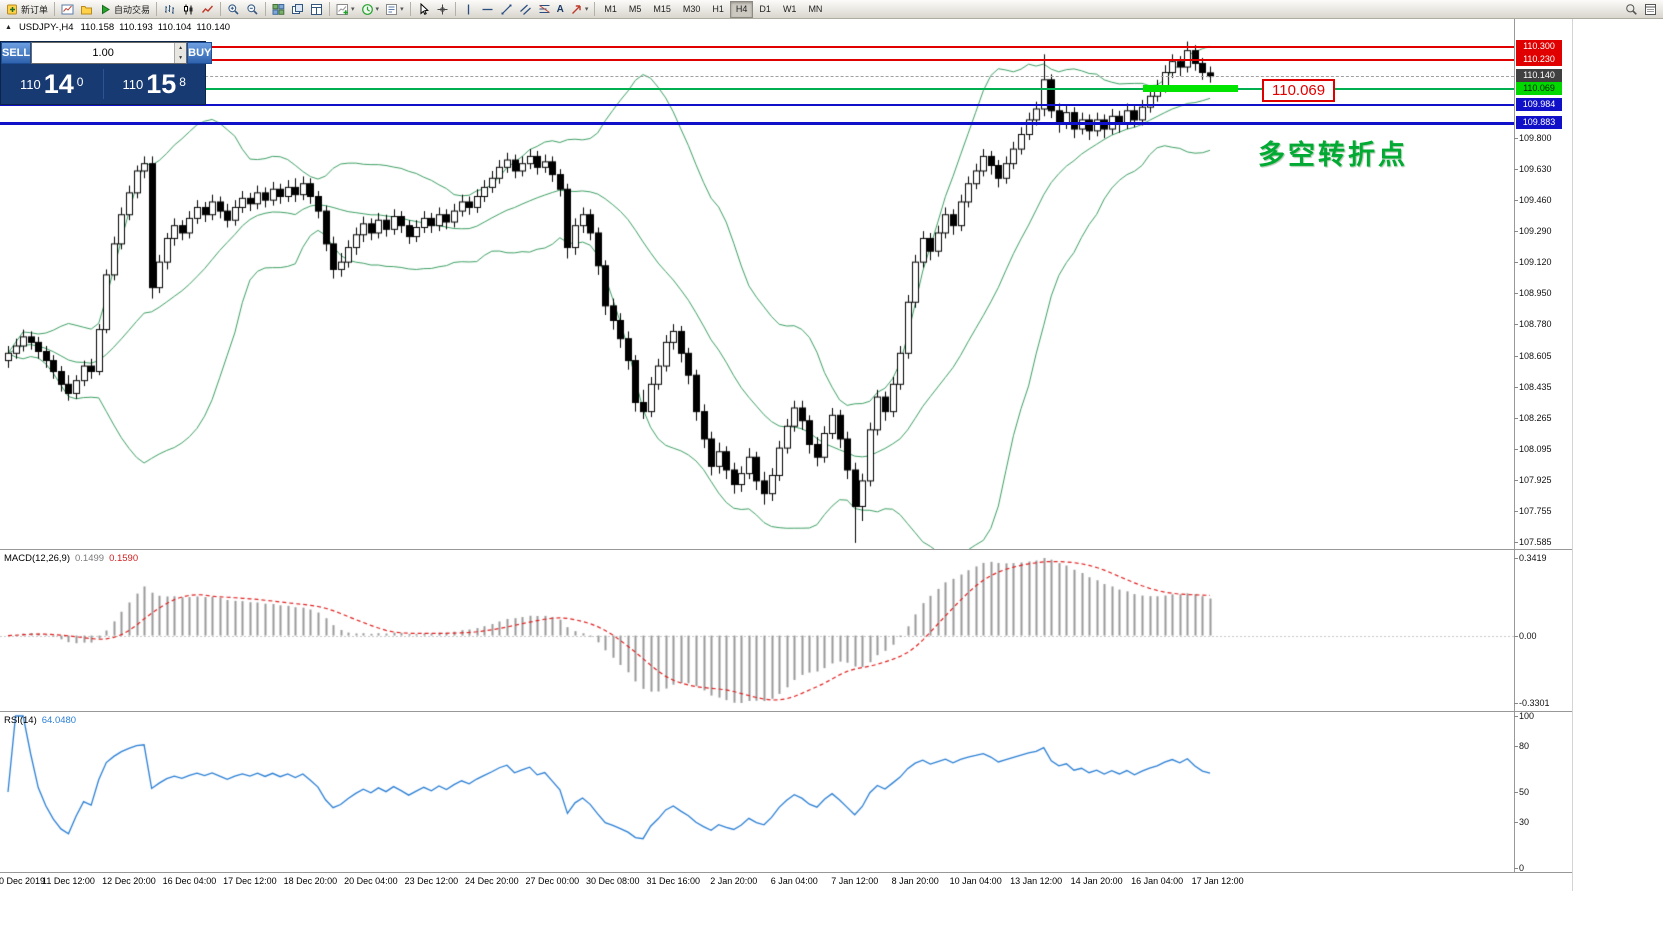 The width and height of the screenshot is (1663, 944). Describe the element at coordinates (815, 9) in the screenshot. I see `timeframe-mn: MN` at that location.